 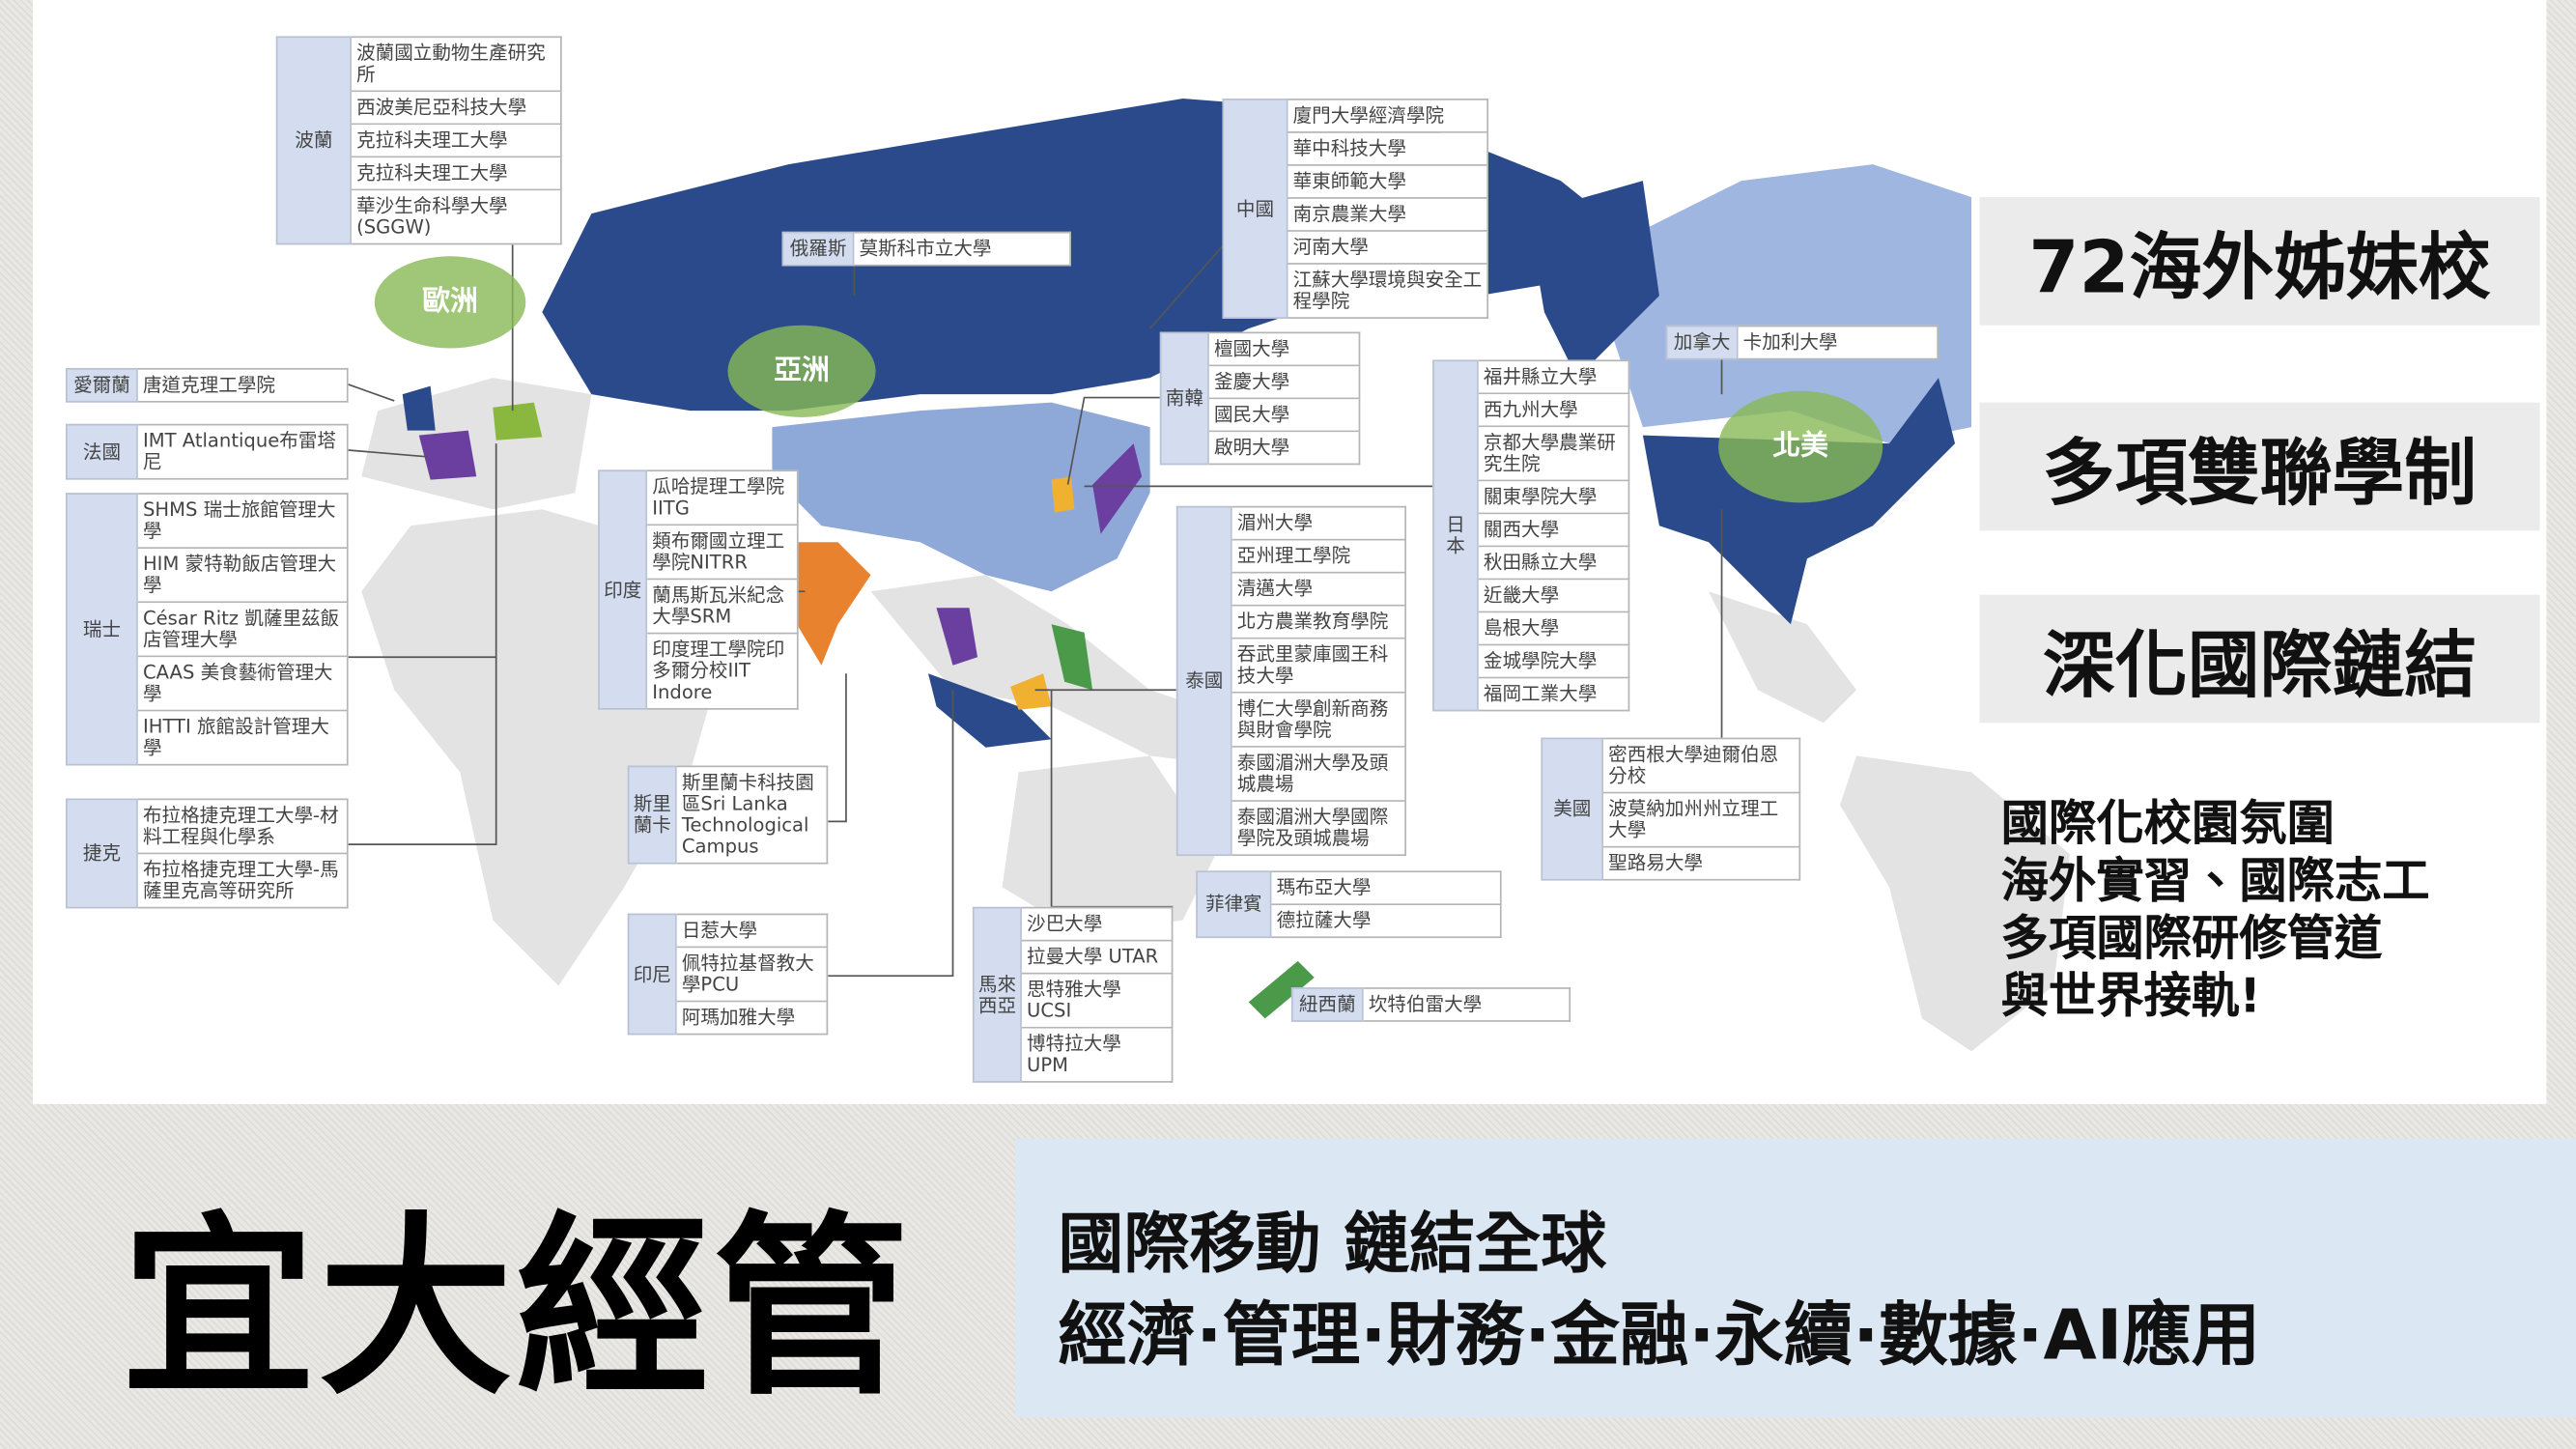 I want to click on school-list: 檀國大學 釜慶大學 國民大學 啟明大學, so click(x=1284, y=398).